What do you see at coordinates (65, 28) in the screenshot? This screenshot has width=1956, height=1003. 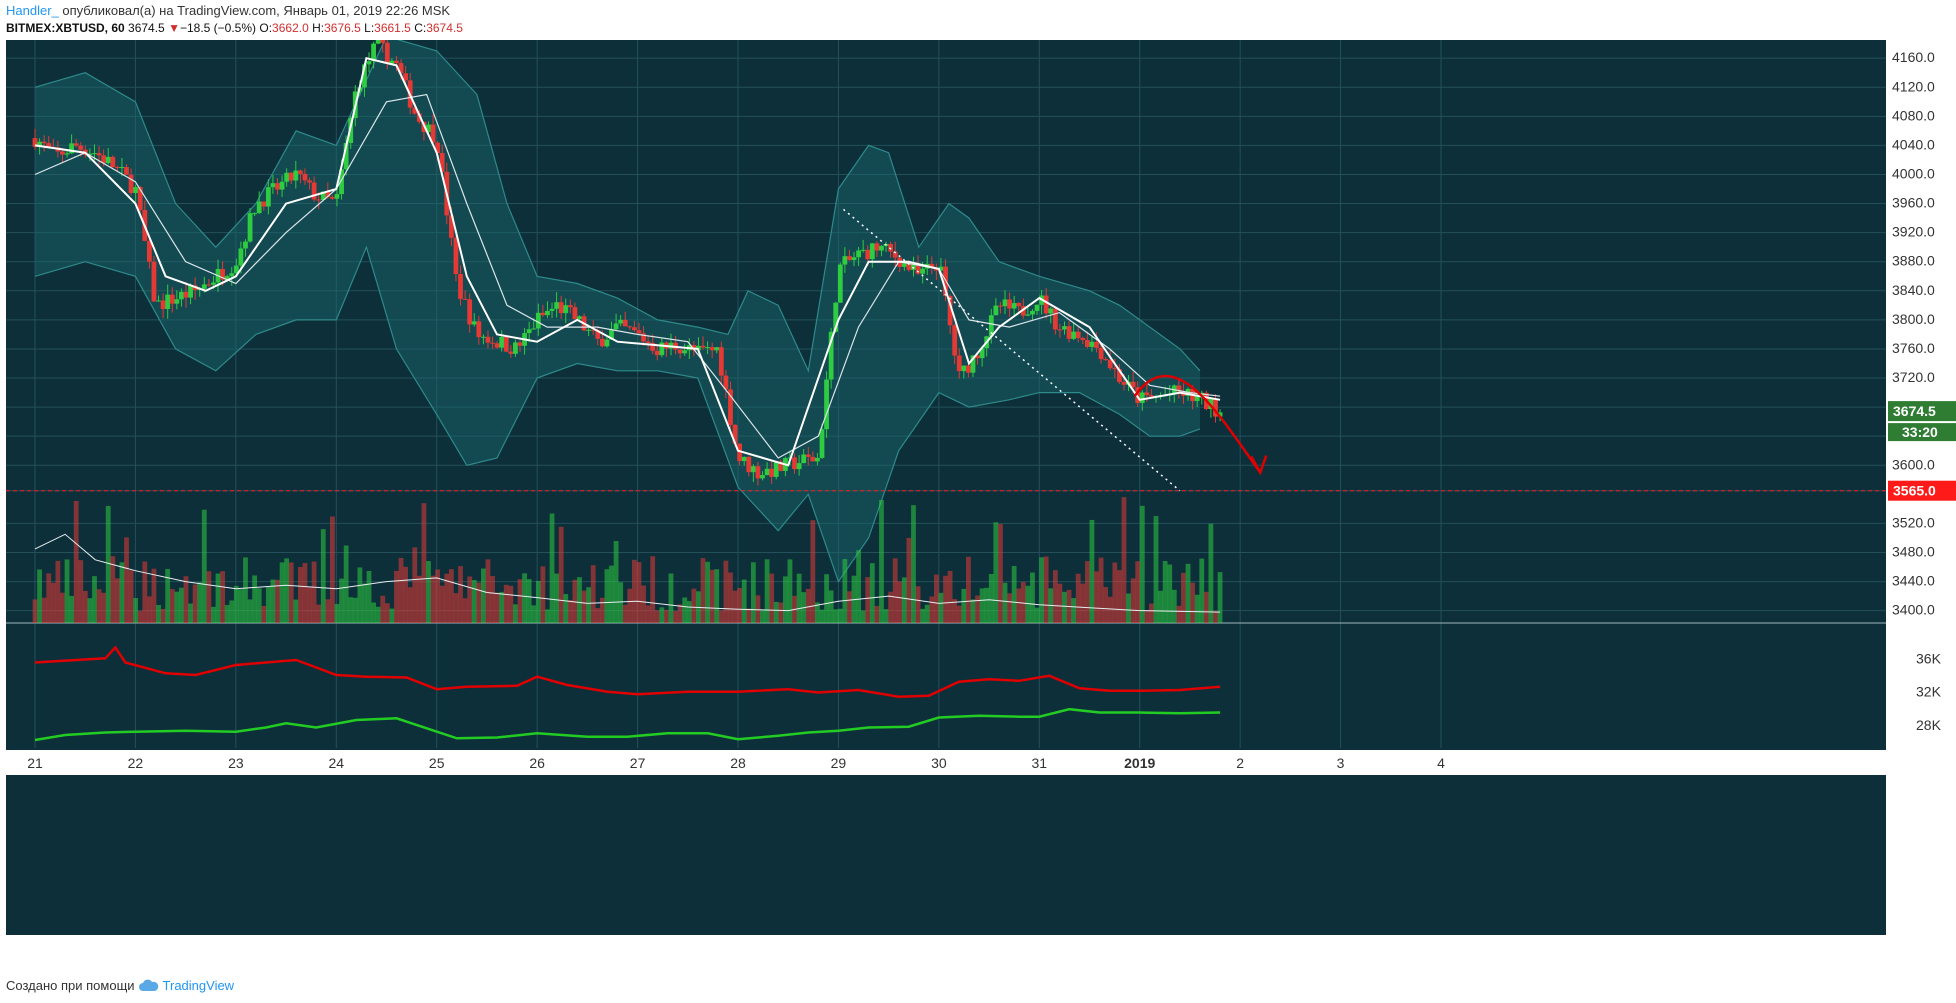 I see `symbol-label: BITMEX:XBTUSD, 60` at bounding box center [65, 28].